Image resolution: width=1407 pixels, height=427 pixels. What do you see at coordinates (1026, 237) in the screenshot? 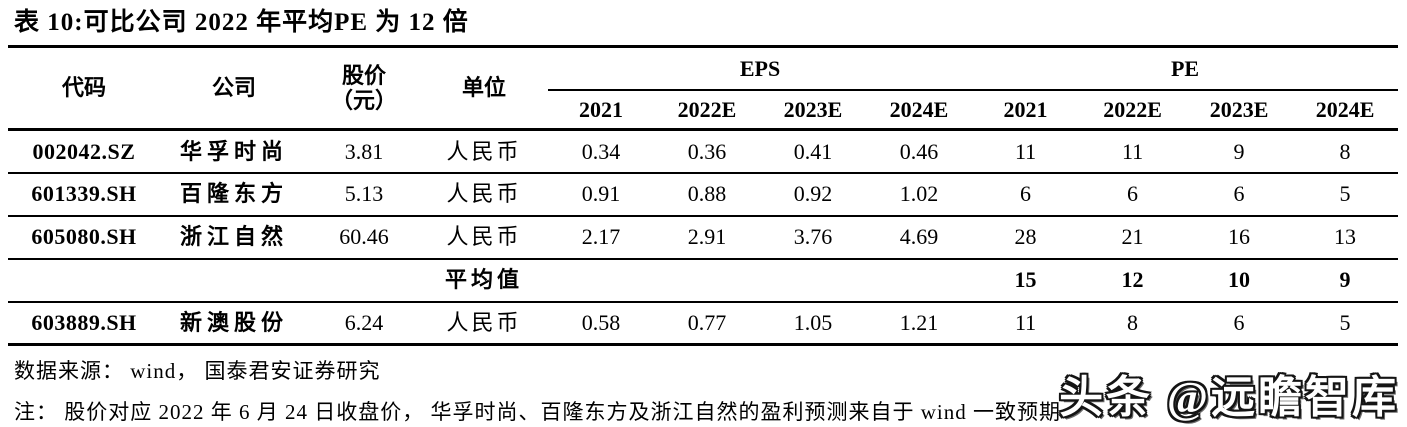
I see `cell-pe-2021: 28` at bounding box center [1026, 237].